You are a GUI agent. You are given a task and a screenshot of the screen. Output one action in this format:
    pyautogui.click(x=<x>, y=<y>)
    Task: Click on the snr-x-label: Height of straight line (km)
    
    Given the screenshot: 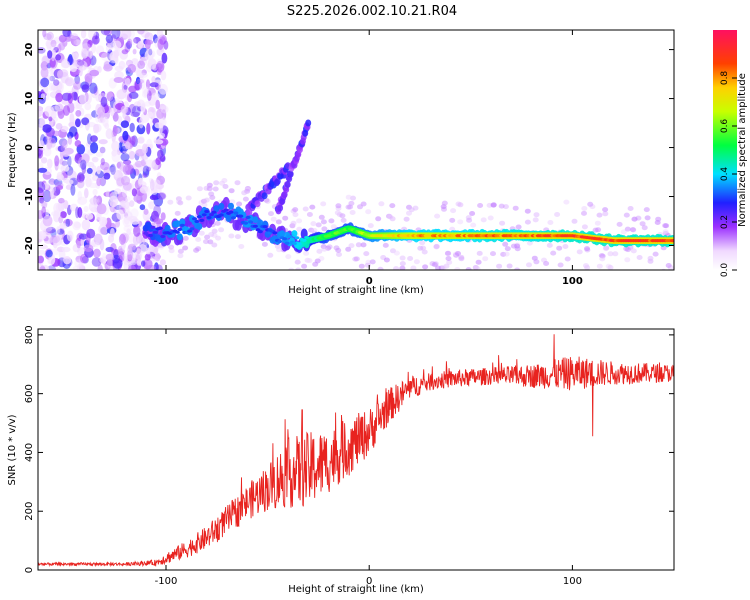 What is the action you would take?
    pyautogui.click(x=356, y=589)
    